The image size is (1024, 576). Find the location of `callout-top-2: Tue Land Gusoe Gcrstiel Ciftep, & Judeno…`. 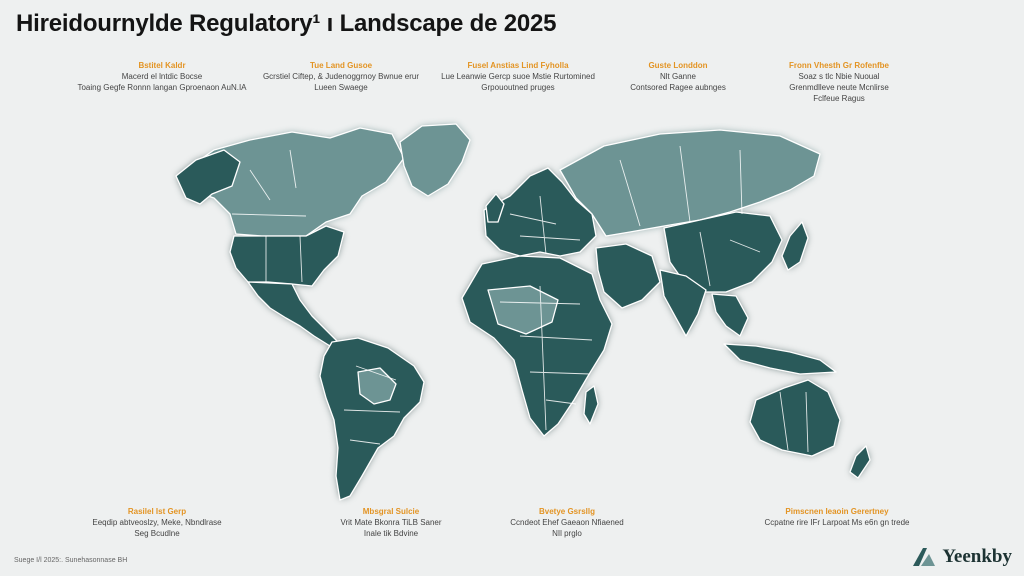

callout-top-2: Tue Land Gusoe Gcrstiel Ciftep, & Judeno… is located at coordinates (341, 76).